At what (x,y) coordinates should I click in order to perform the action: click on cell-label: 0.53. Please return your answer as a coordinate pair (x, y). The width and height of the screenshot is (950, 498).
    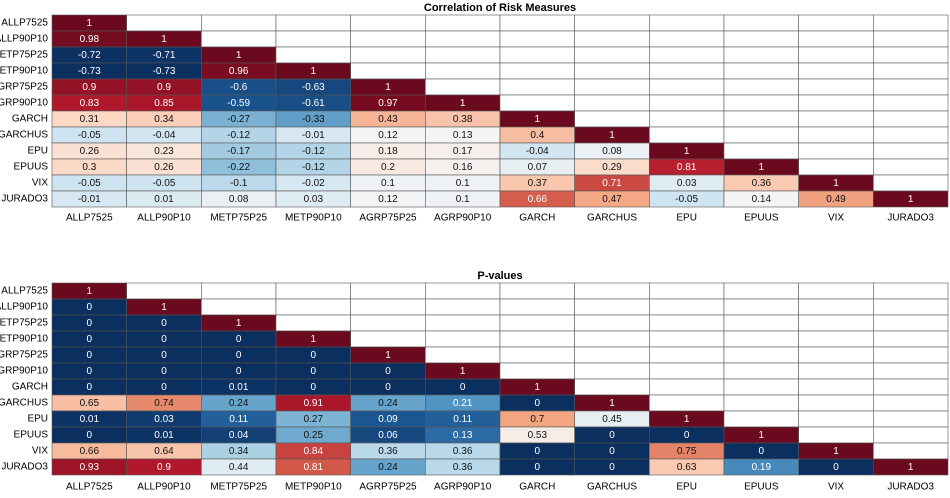
    Looking at the image, I should click on (538, 435).